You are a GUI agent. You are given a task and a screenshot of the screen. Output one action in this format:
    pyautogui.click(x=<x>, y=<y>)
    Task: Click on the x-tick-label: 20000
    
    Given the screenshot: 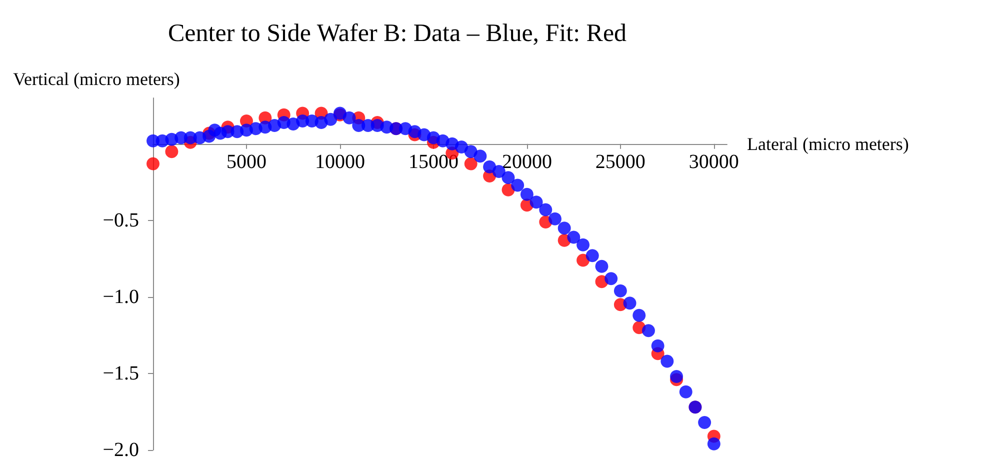 What is the action you would take?
    pyautogui.click(x=527, y=161)
    